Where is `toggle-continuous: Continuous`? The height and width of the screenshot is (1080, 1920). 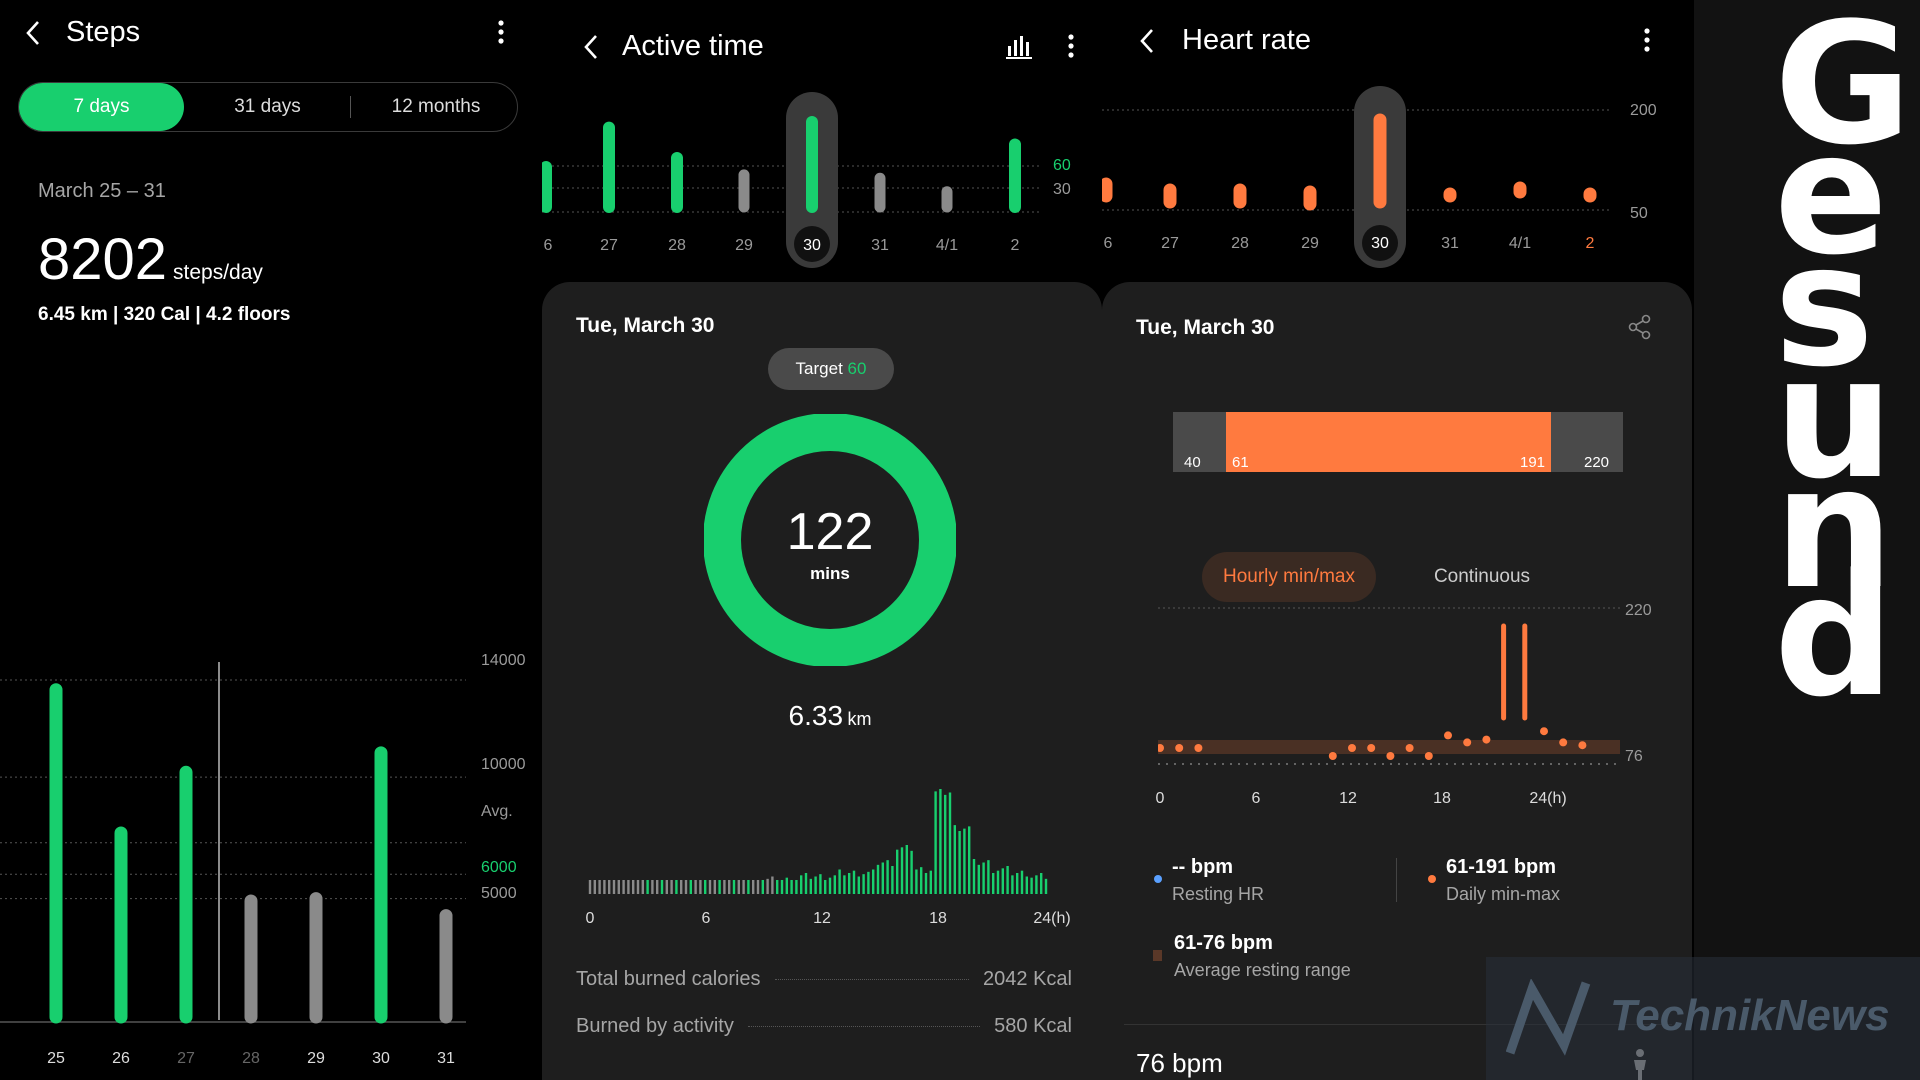
toggle-continuous: Continuous is located at coordinates (1482, 576).